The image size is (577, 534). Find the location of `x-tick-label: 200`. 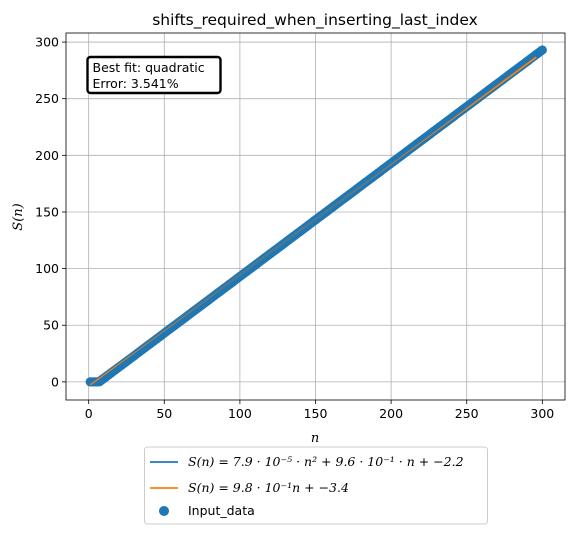

x-tick-label: 200 is located at coordinates (391, 413).